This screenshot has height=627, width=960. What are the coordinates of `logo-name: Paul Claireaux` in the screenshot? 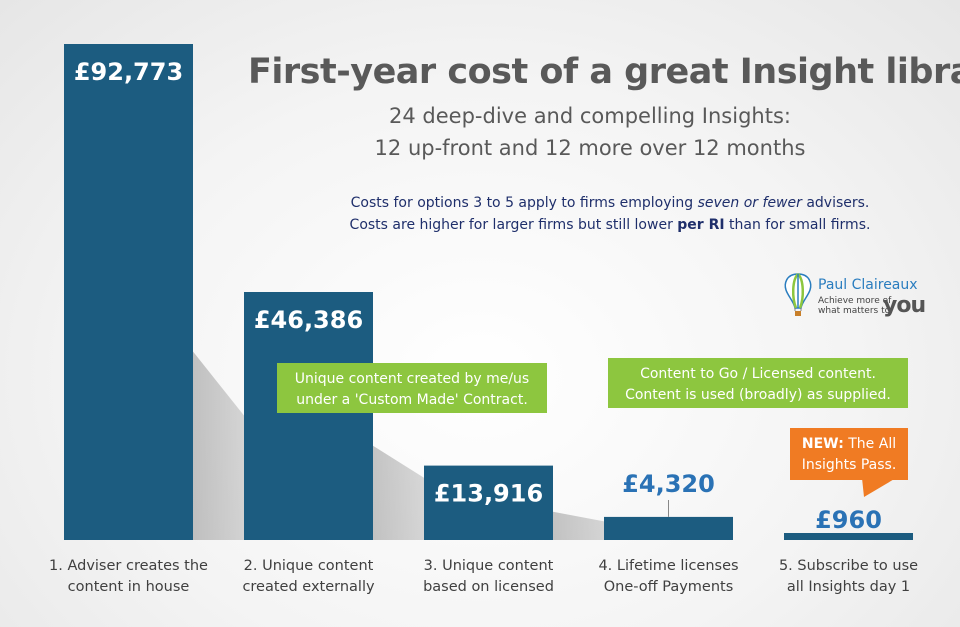 It's located at (868, 285).